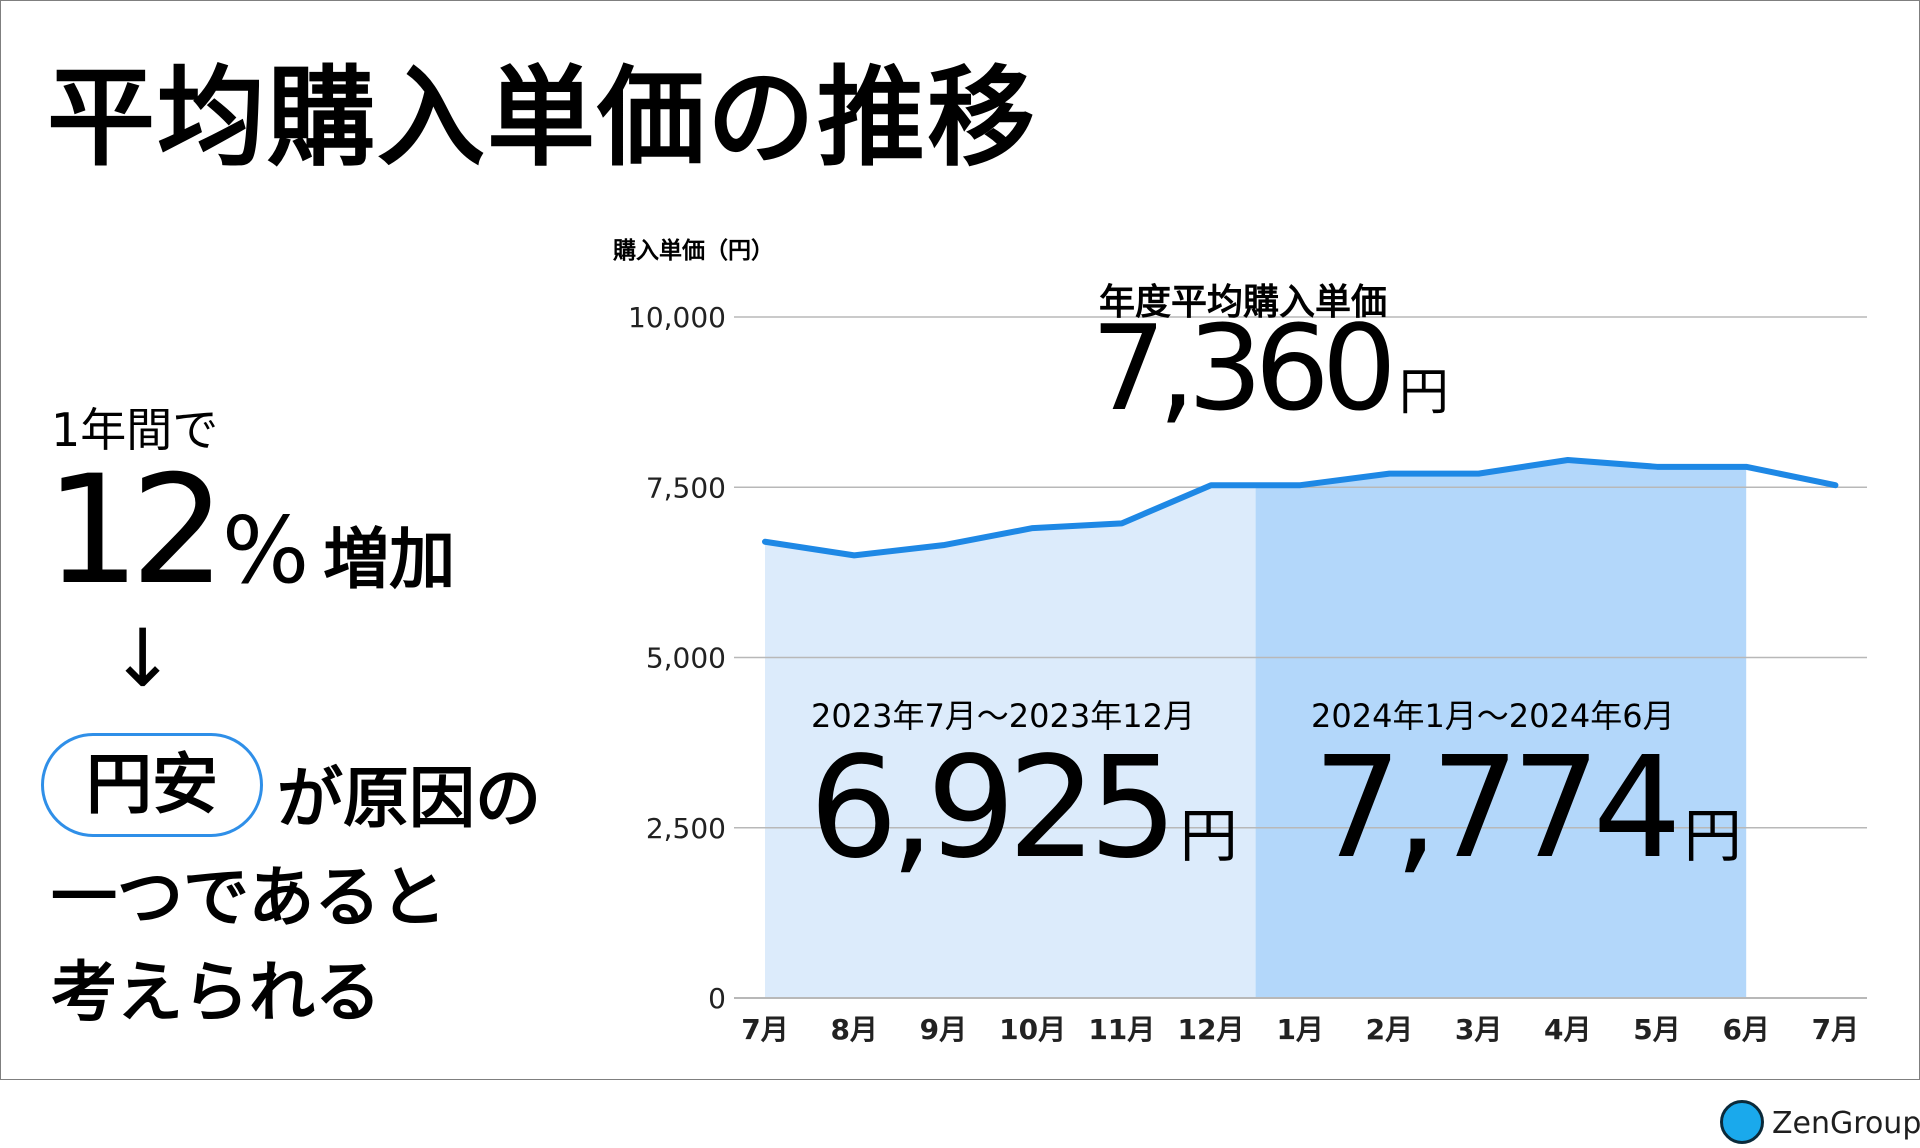 This screenshot has width=1920, height=1148. Describe the element at coordinates (1023, 809) in the screenshot. I see `period-1-value: 6,925 円` at that location.